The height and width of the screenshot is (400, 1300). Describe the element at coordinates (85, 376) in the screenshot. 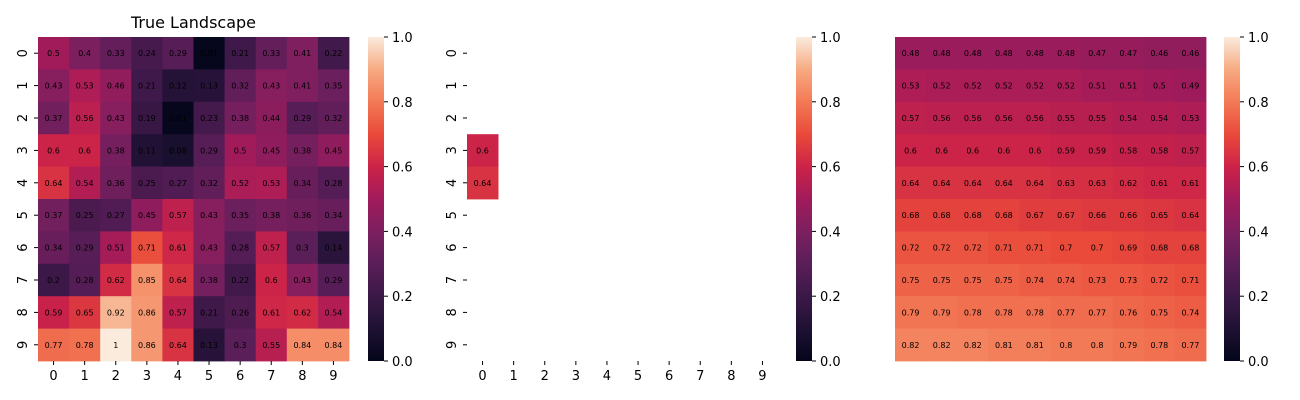

I see `x-tick-label: 1` at that location.